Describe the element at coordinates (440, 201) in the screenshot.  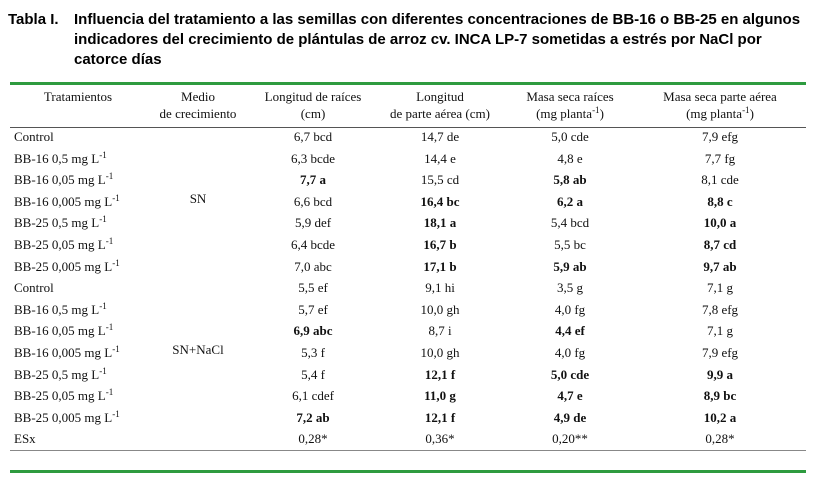
I see `value-cell: 16,4 bc` at that location.